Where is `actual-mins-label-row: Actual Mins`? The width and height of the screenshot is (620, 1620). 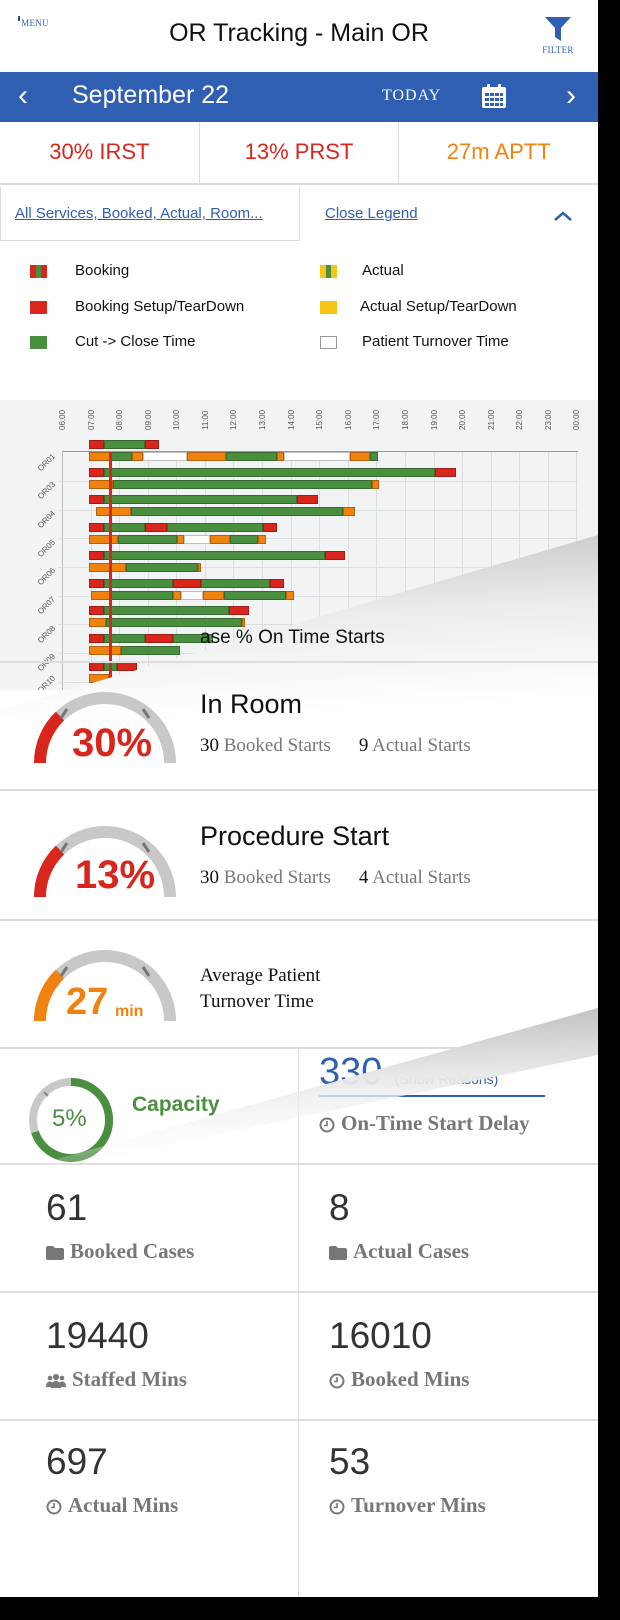 actual-mins-label-row: Actual Mins is located at coordinates (112, 1505).